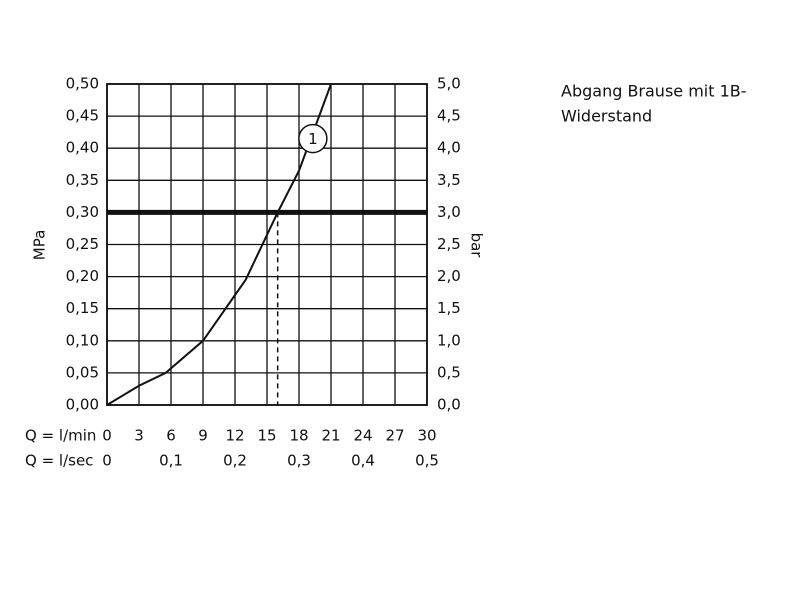  What do you see at coordinates (82, 244) in the screenshot?
I see `y-tick-label: 0,25` at bounding box center [82, 244].